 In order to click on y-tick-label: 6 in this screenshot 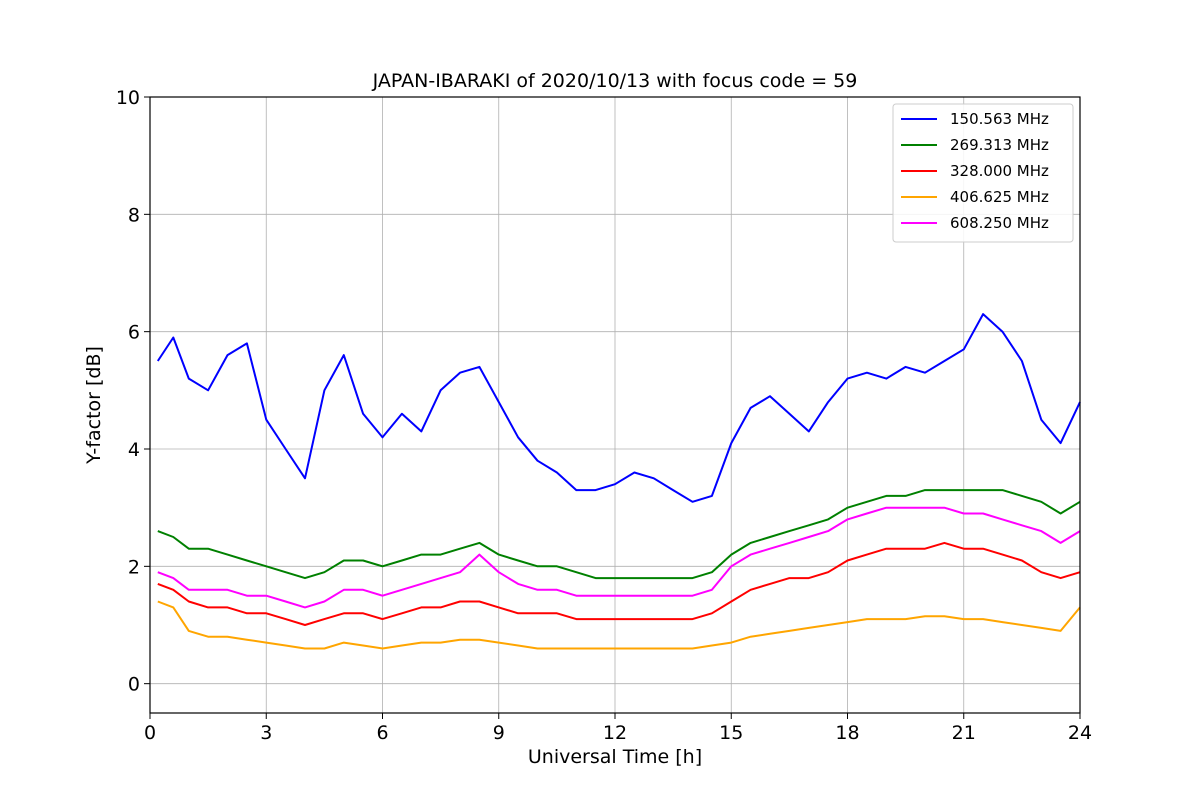, I will do `click(134, 333)`.